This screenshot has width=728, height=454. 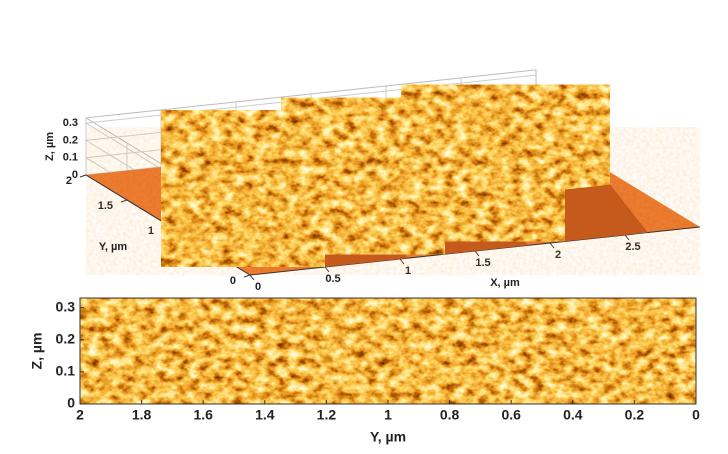 What do you see at coordinates (105, 206) in the screenshot?
I see `y-tick-label: 1.5` at bounding box center [105, 206].